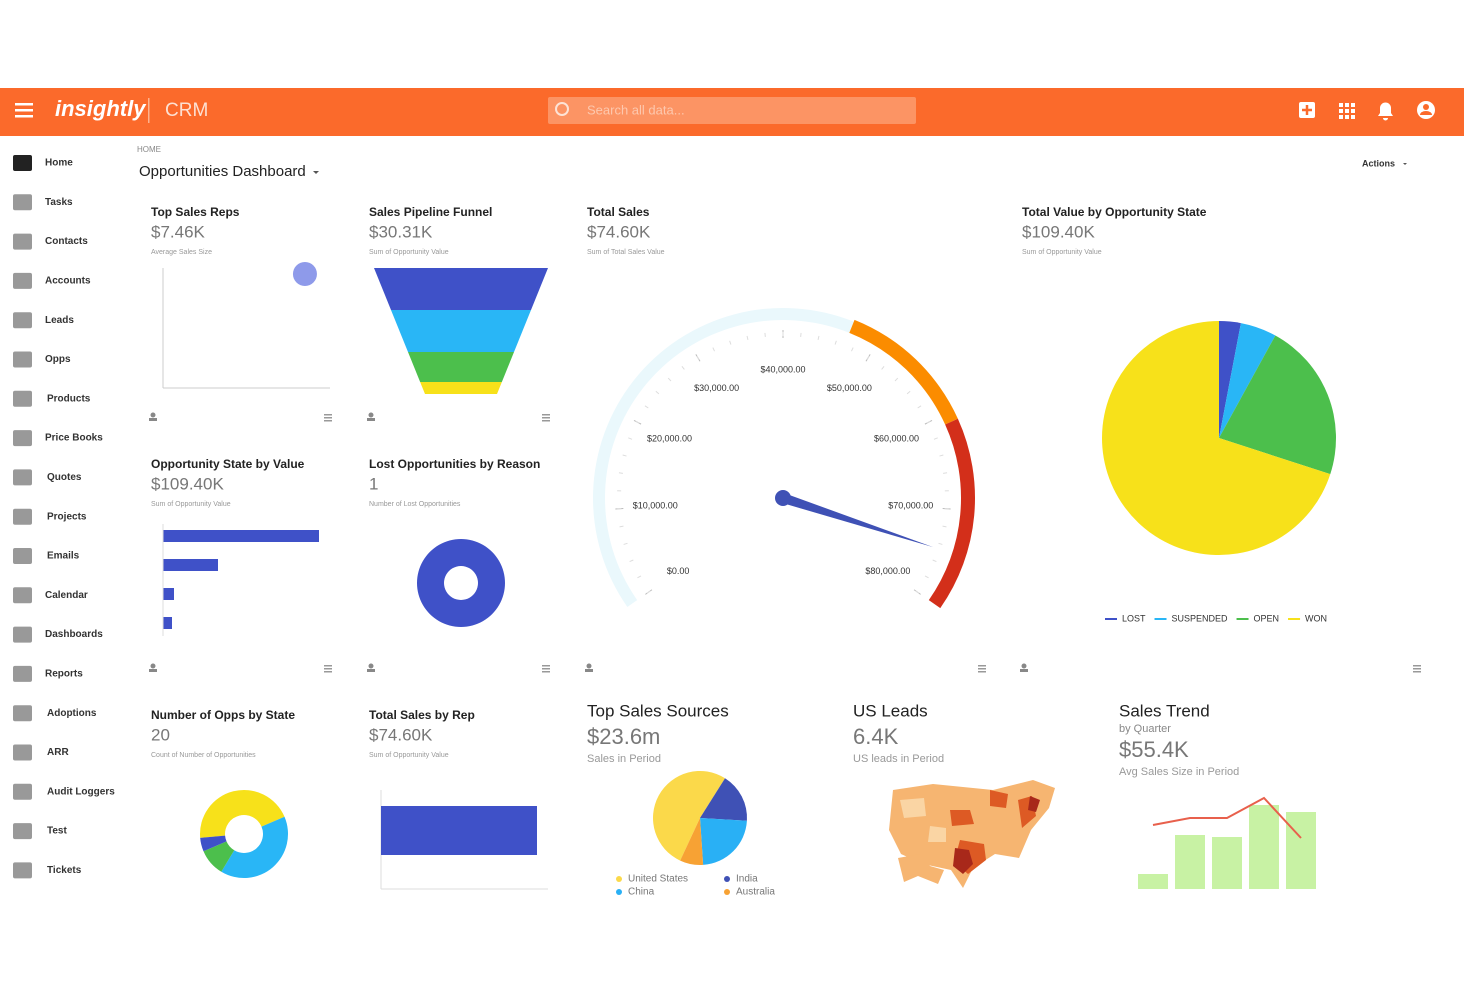 The image size is (1480, 987). Describe the element at coordinates (40, 831) in the screenshot. I see `sidebar-item: Test` at that location.